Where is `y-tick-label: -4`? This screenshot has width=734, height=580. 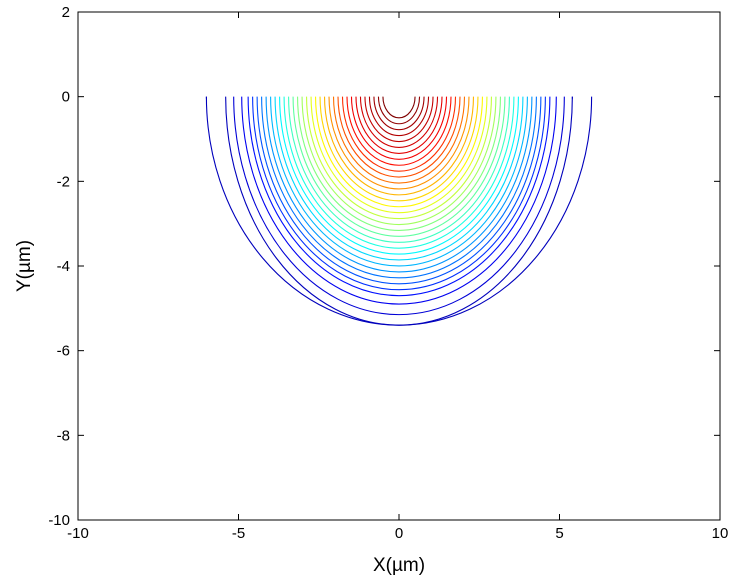
y-tick-label: -4 is located at coordinates (63, 266).